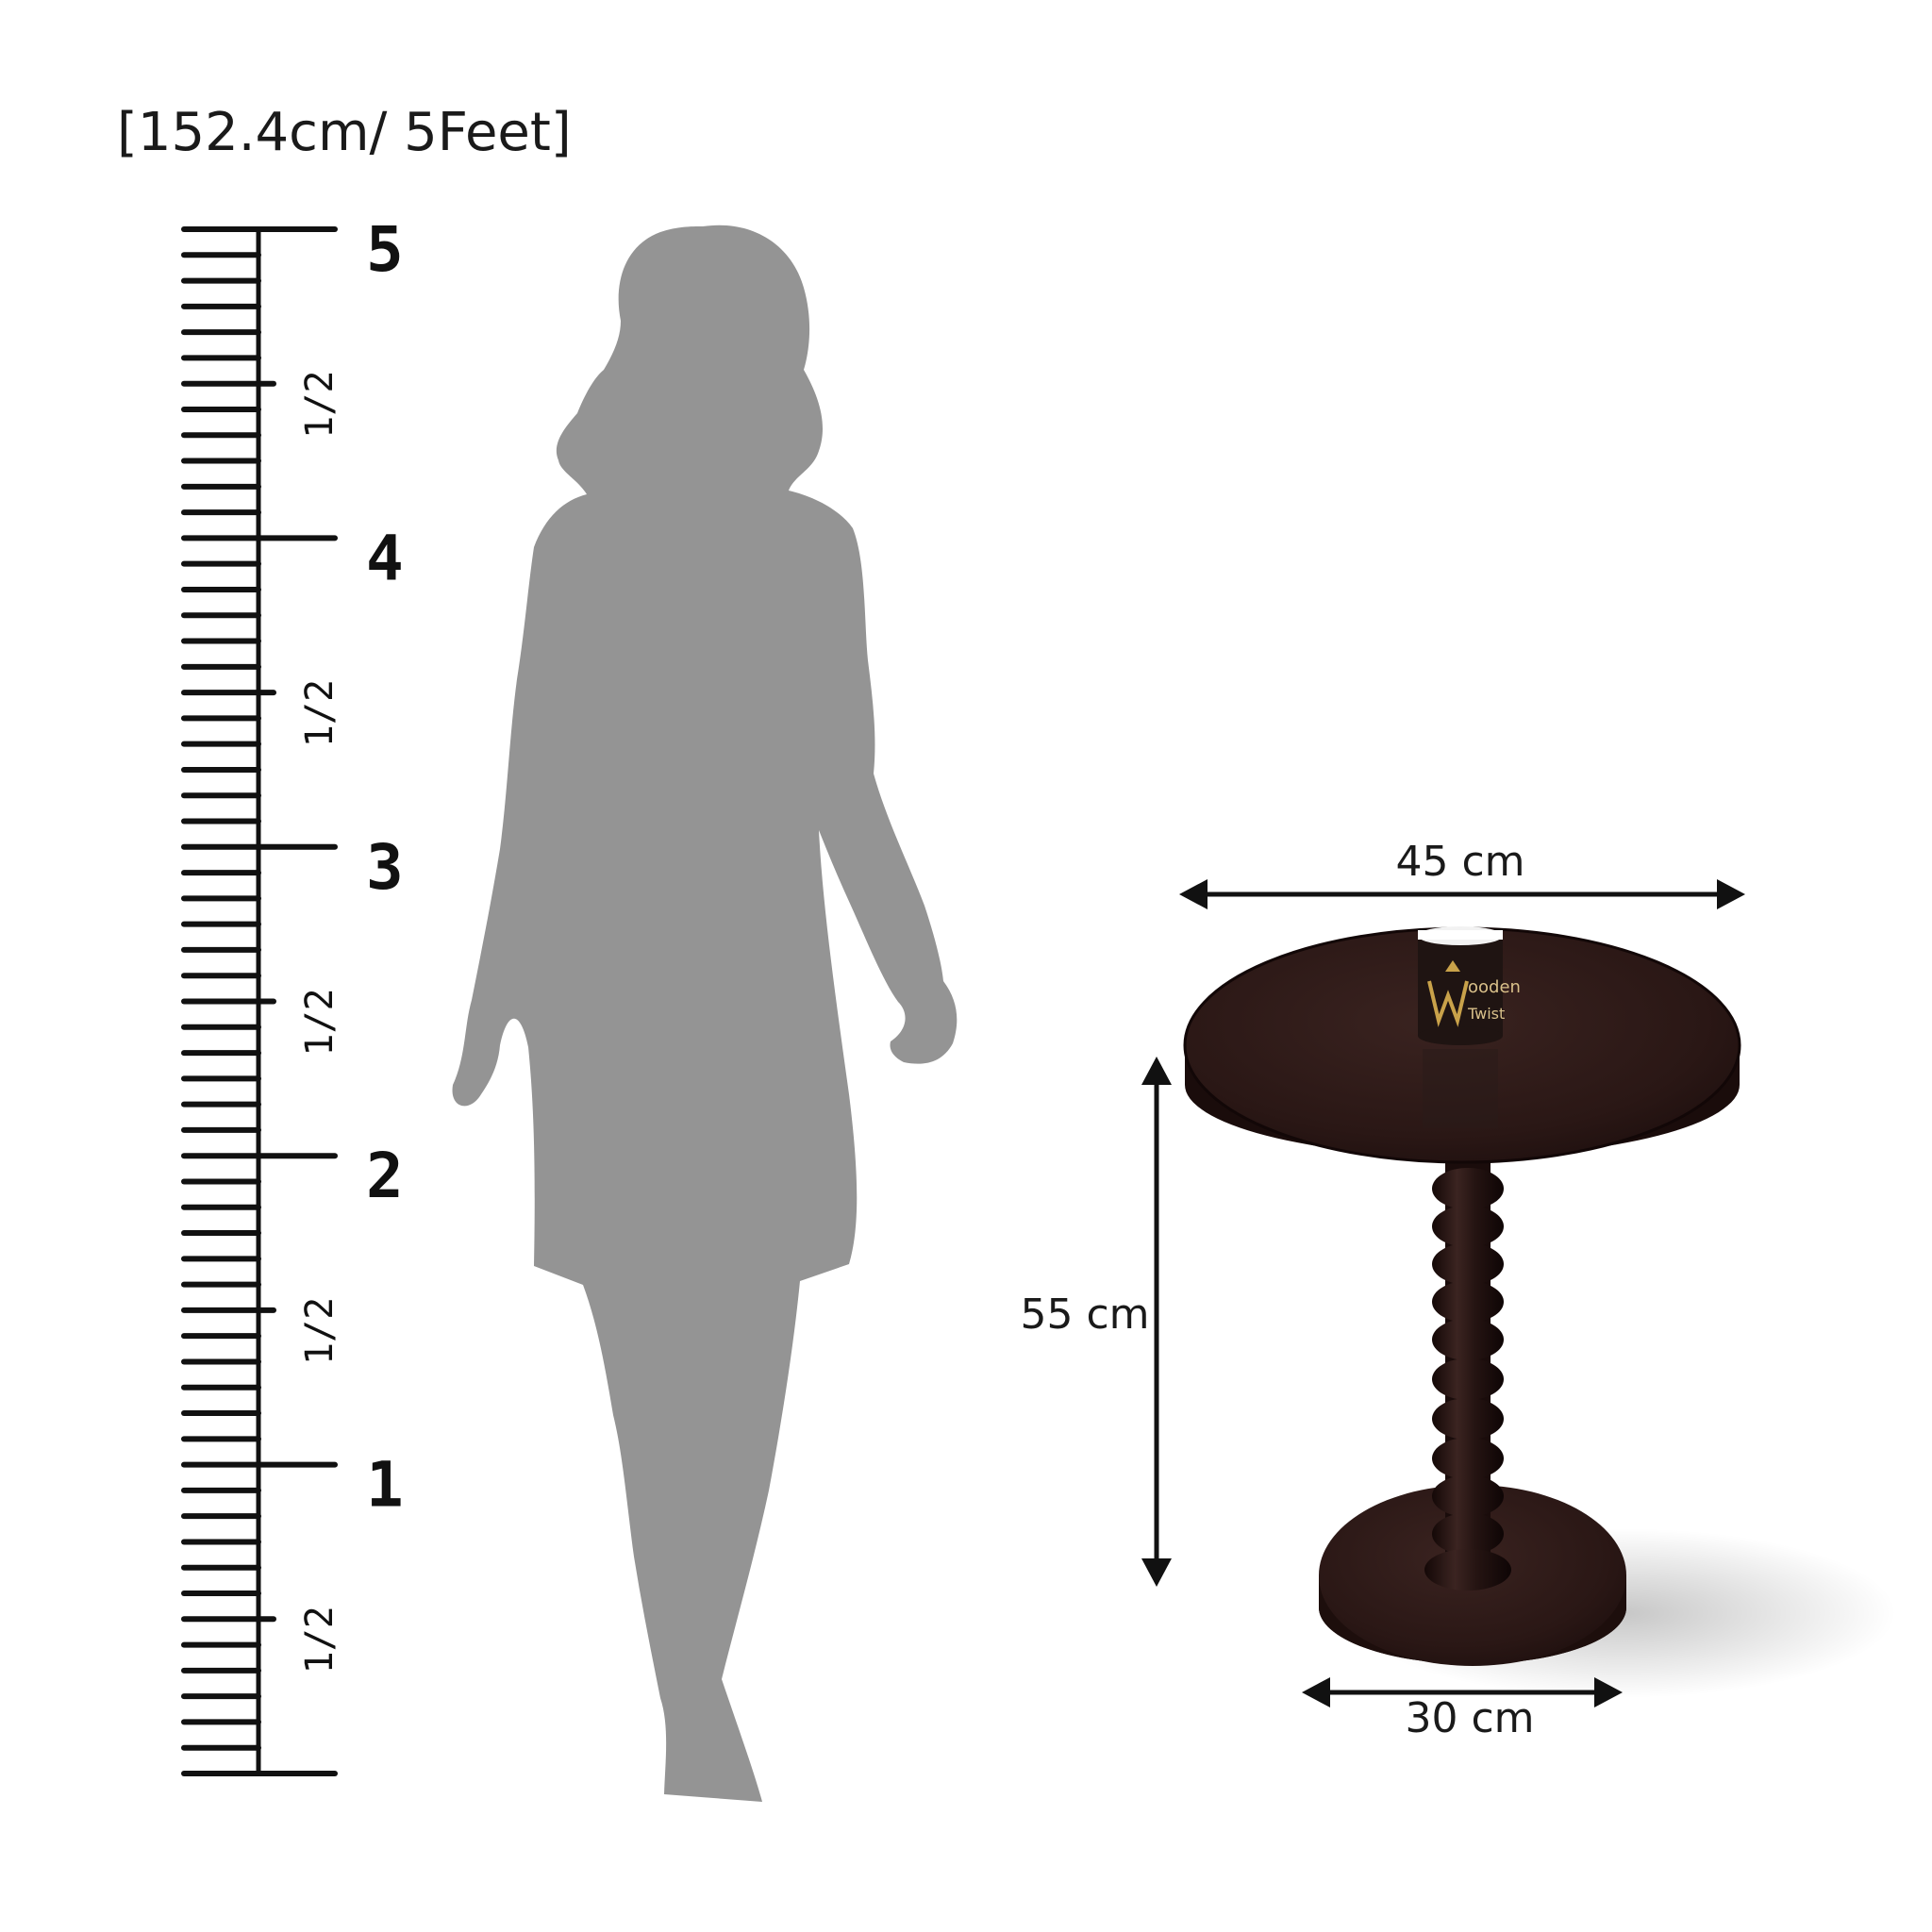 The height and width of the screenshot is (1932, 1932). Describe the element at coordinates (1448, 1003) in the screenshot. I see `w-logo-icon` at that location.